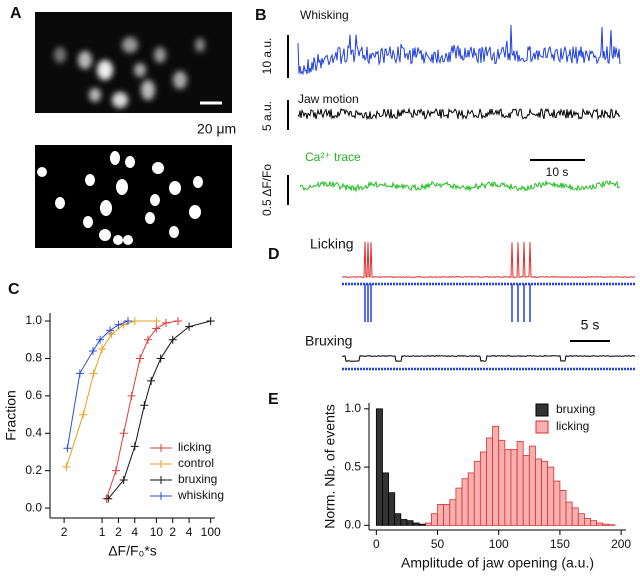  What do you see at coordinates (102, 532) in the screenshot?
I see `x-tick-label: 1` at bounding box center [102, 532].